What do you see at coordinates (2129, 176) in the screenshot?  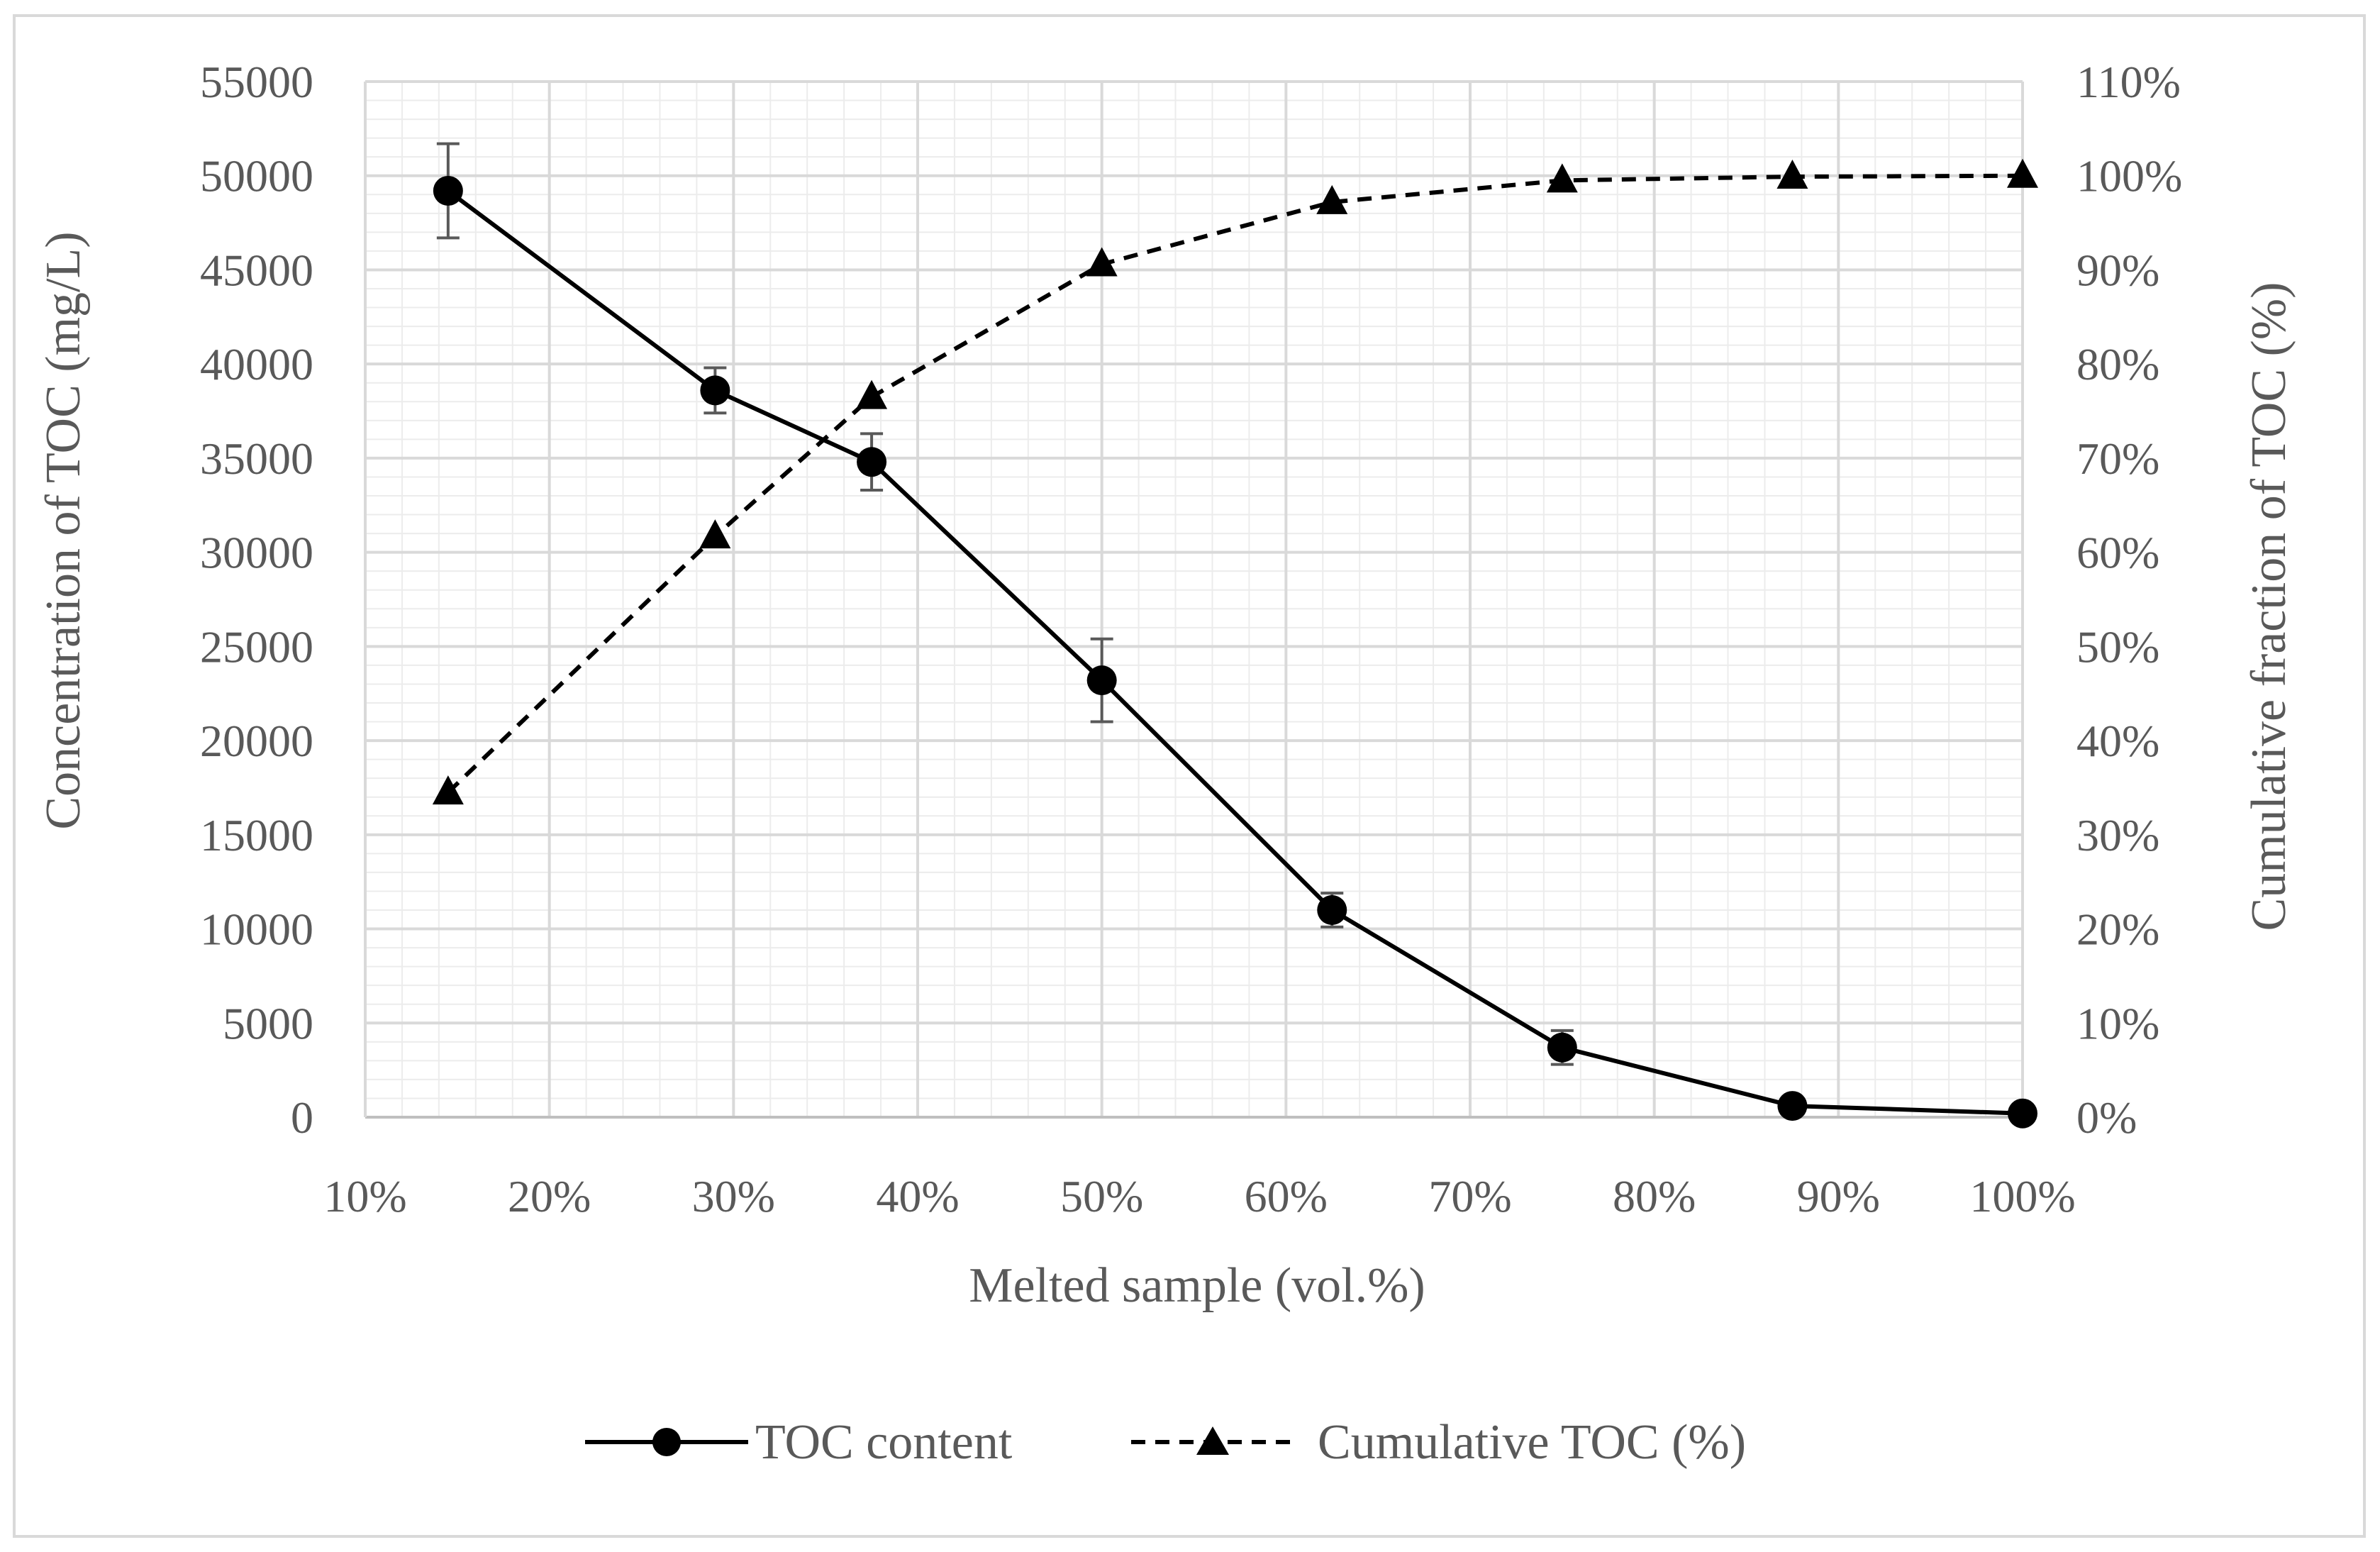 I see `y2-tick-label: 100%` at bounding box center [2129, 176].